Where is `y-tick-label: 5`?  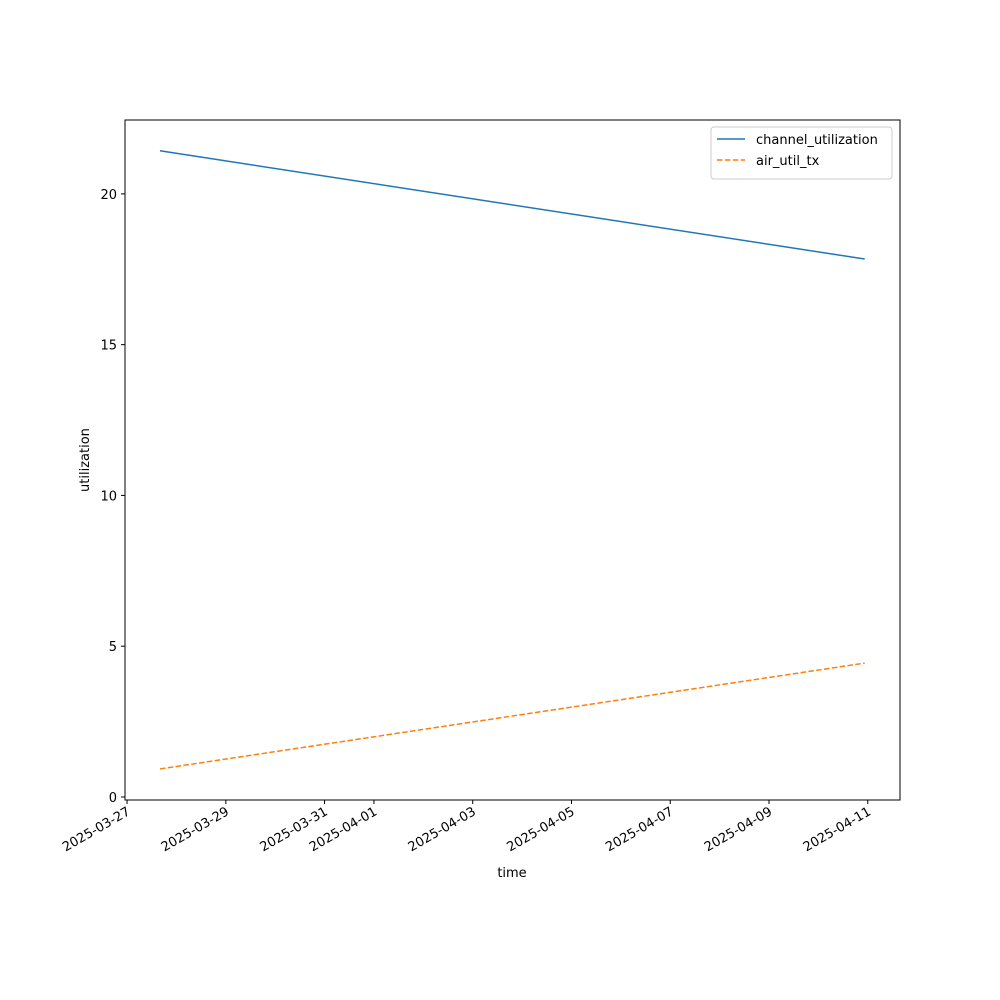
y-tick-label: 5 is located at coordinates (113, 647).